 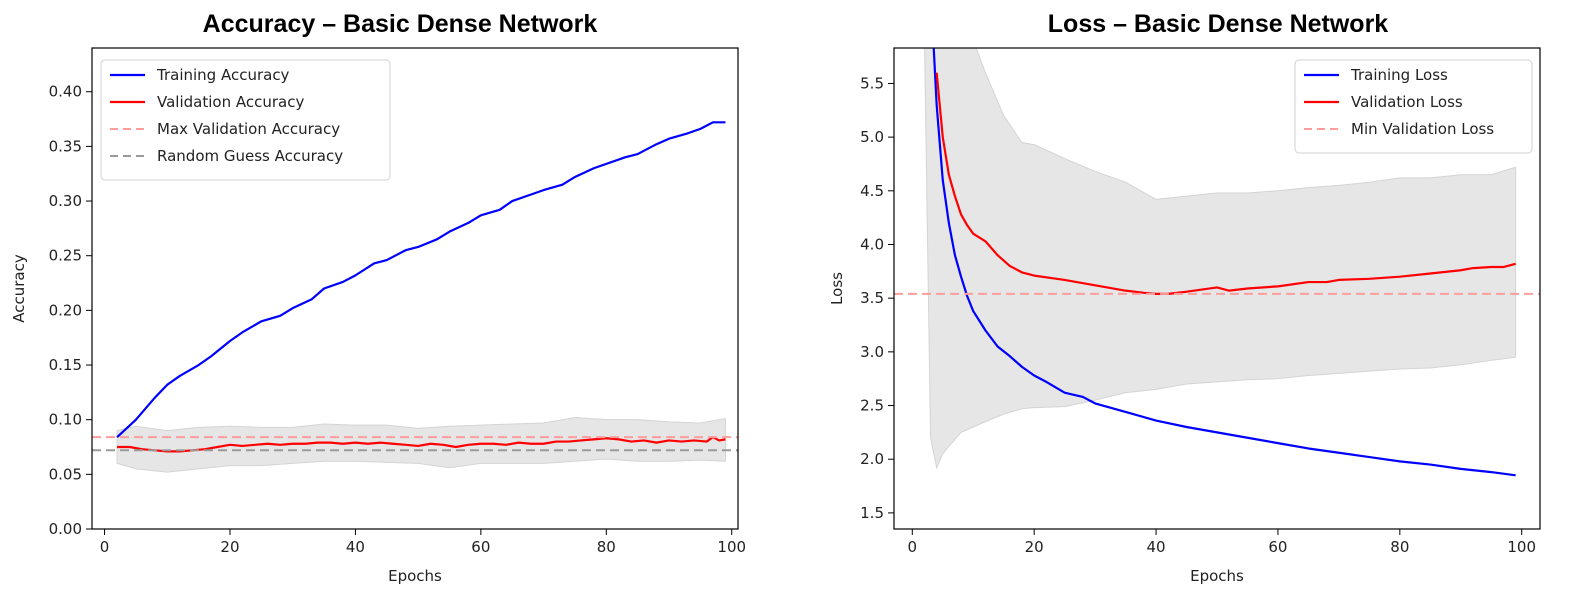 What do you see at coordinates (65, 420) in the screenshot?
I see `y-tick-label: 0.10` at bounding box center [65, 420].